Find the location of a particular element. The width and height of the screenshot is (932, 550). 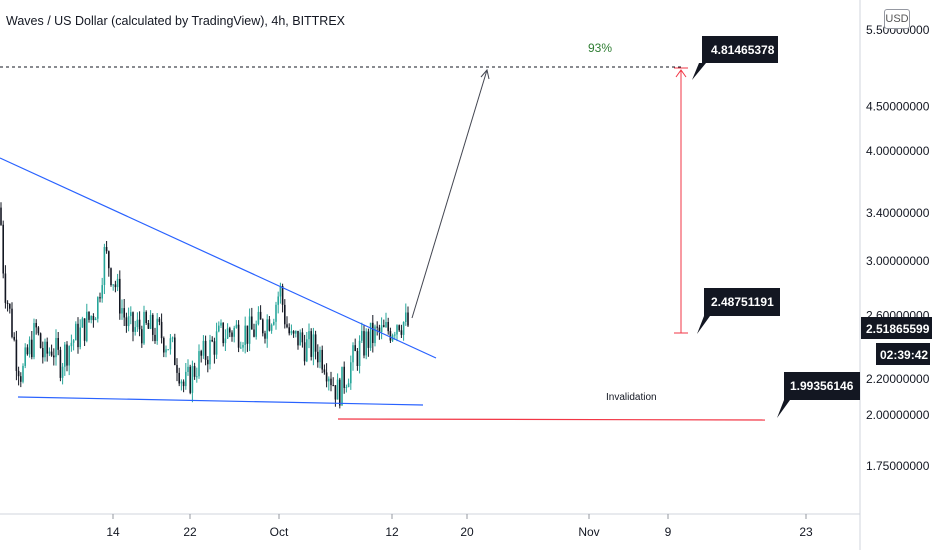

projection-arrowhead is located at coordinates (485, 74).